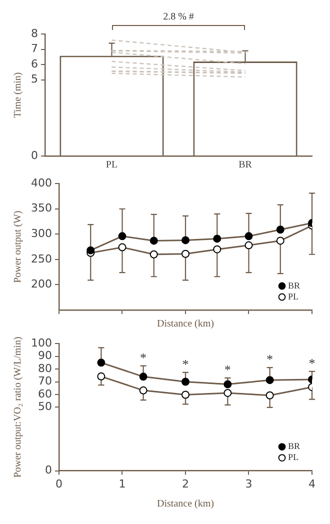  I want to click on y-tick-label: 250, so click(41, 259).